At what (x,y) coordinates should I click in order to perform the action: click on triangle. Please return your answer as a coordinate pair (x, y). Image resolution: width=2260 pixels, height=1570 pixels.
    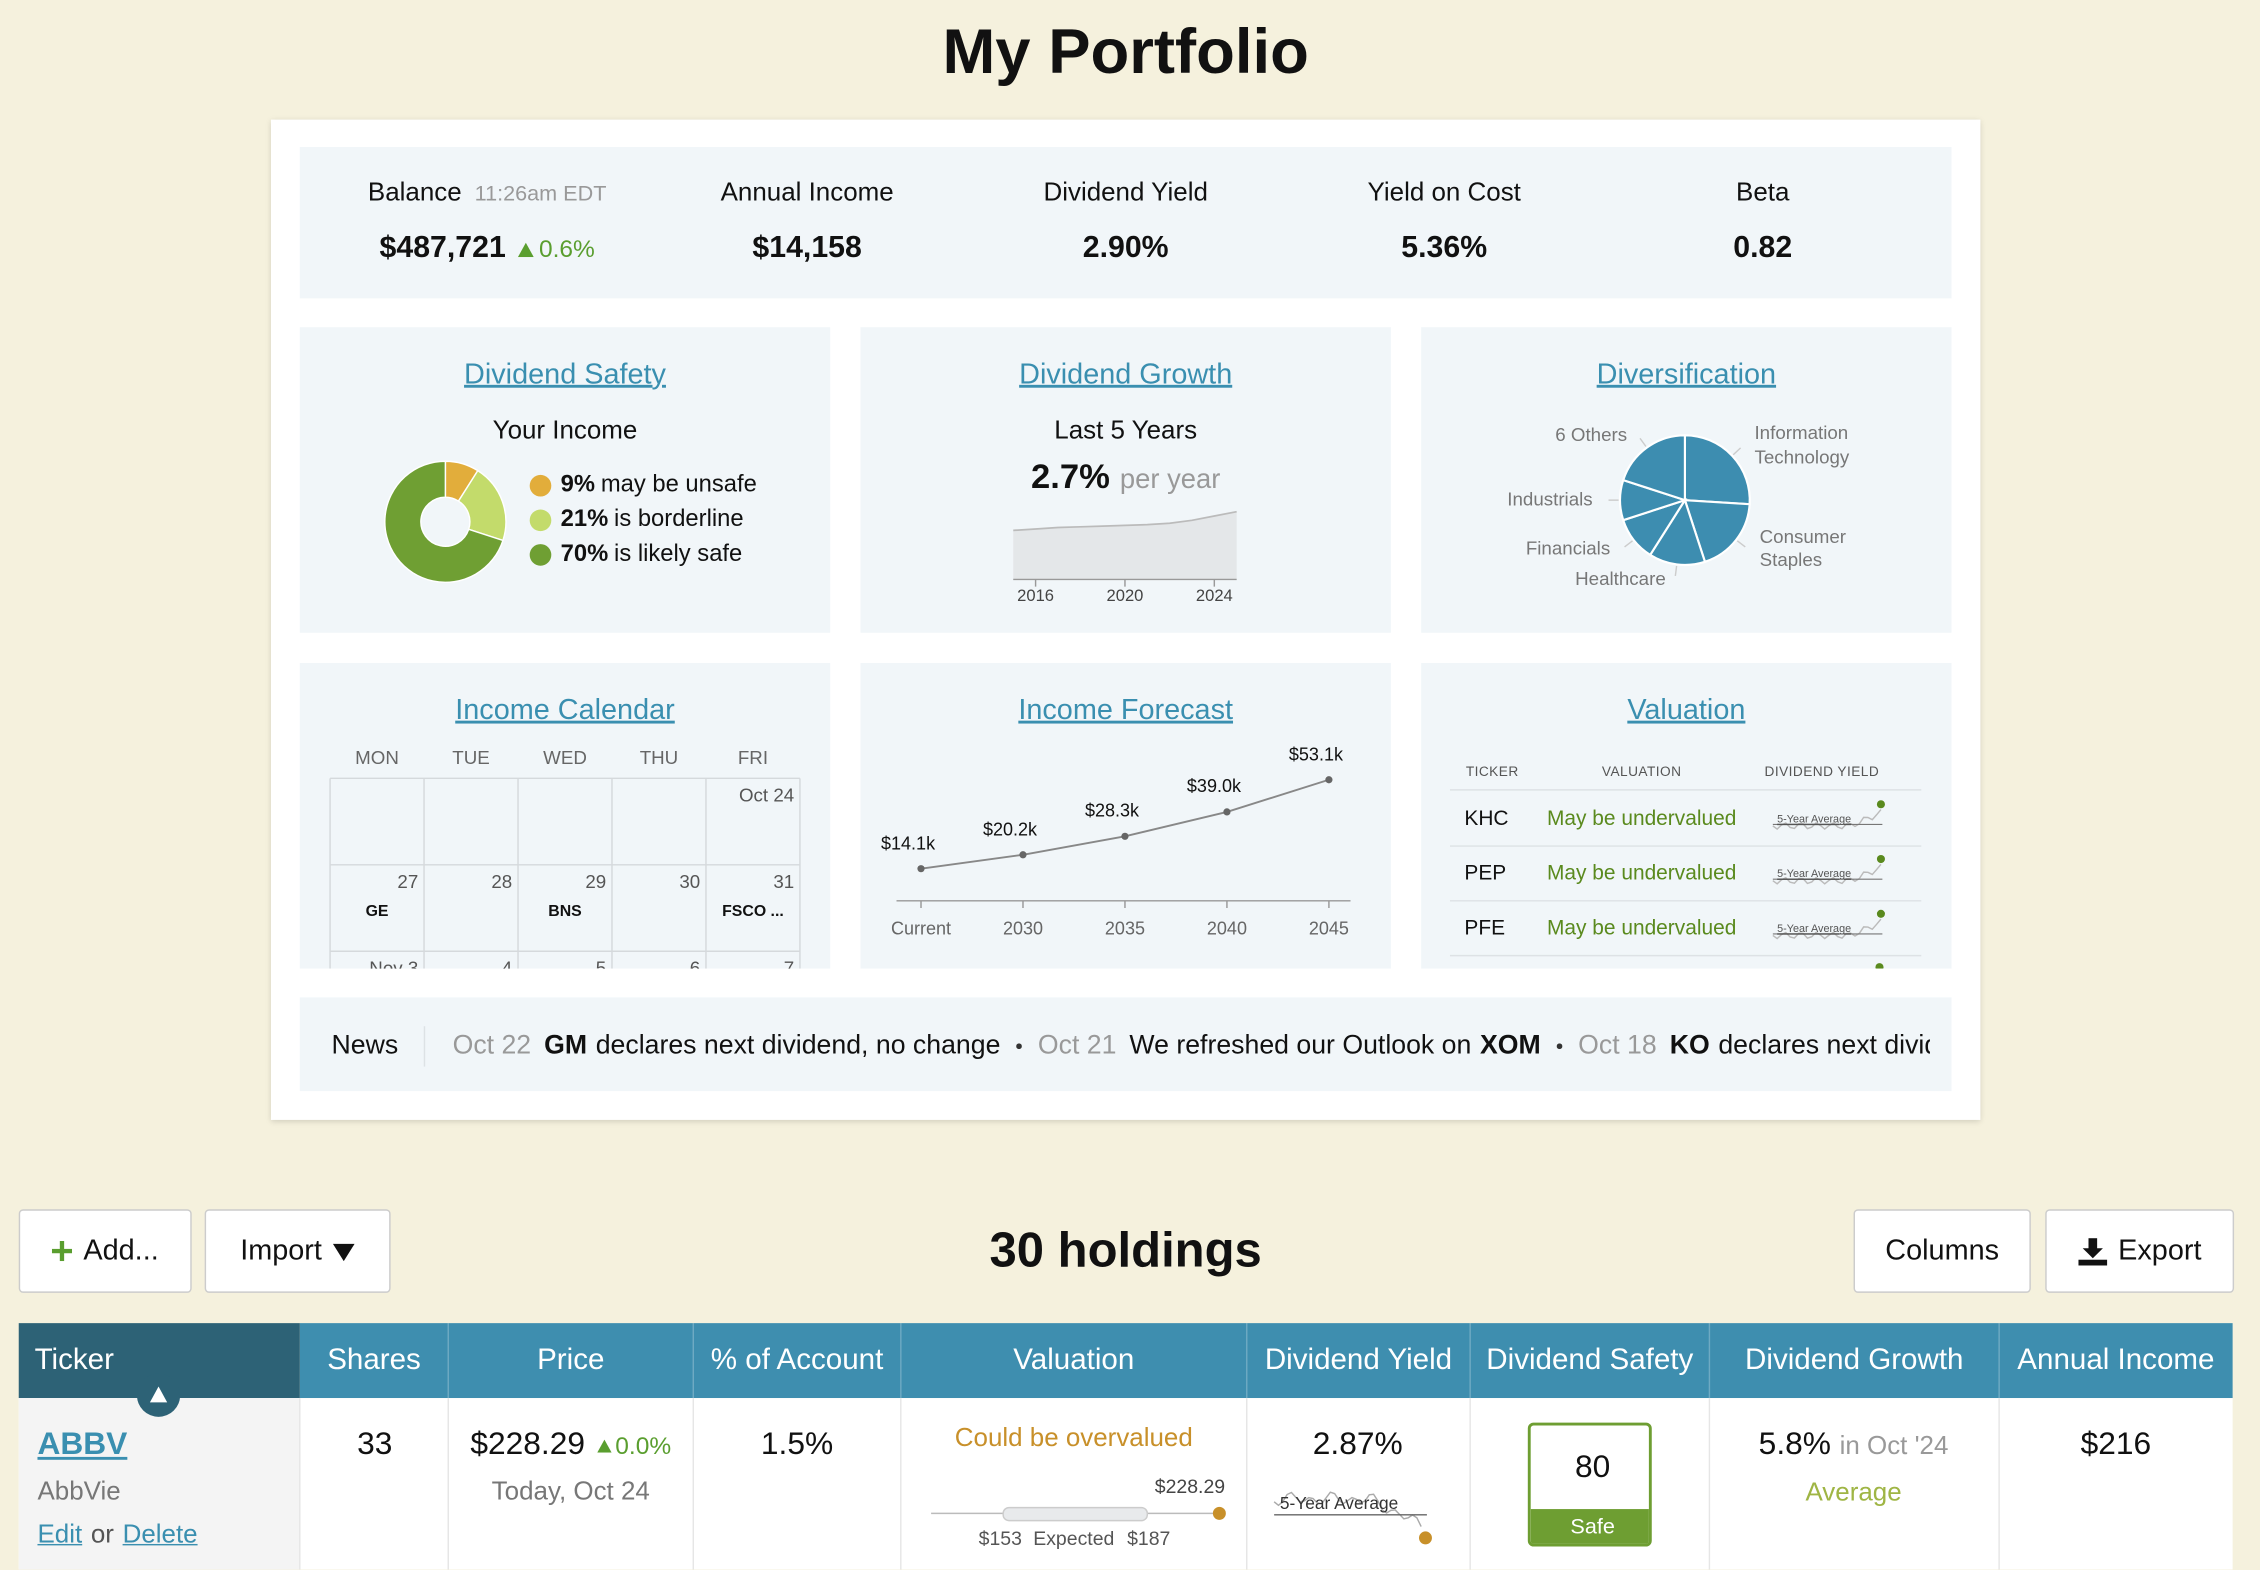
    Looking at the image, I should click on (525, 250).